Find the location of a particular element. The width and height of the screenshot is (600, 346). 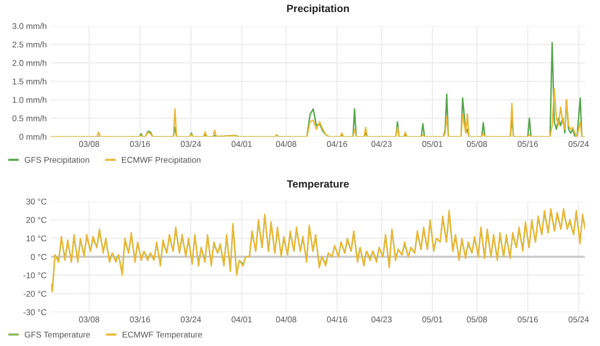

y-tick-label: 0 °C is located at coordinates (38, 257).